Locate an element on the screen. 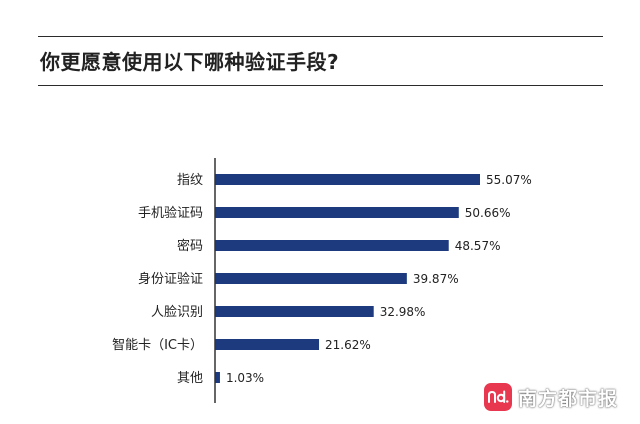  value-label: 21.62% is located at coordinates (348, 345).